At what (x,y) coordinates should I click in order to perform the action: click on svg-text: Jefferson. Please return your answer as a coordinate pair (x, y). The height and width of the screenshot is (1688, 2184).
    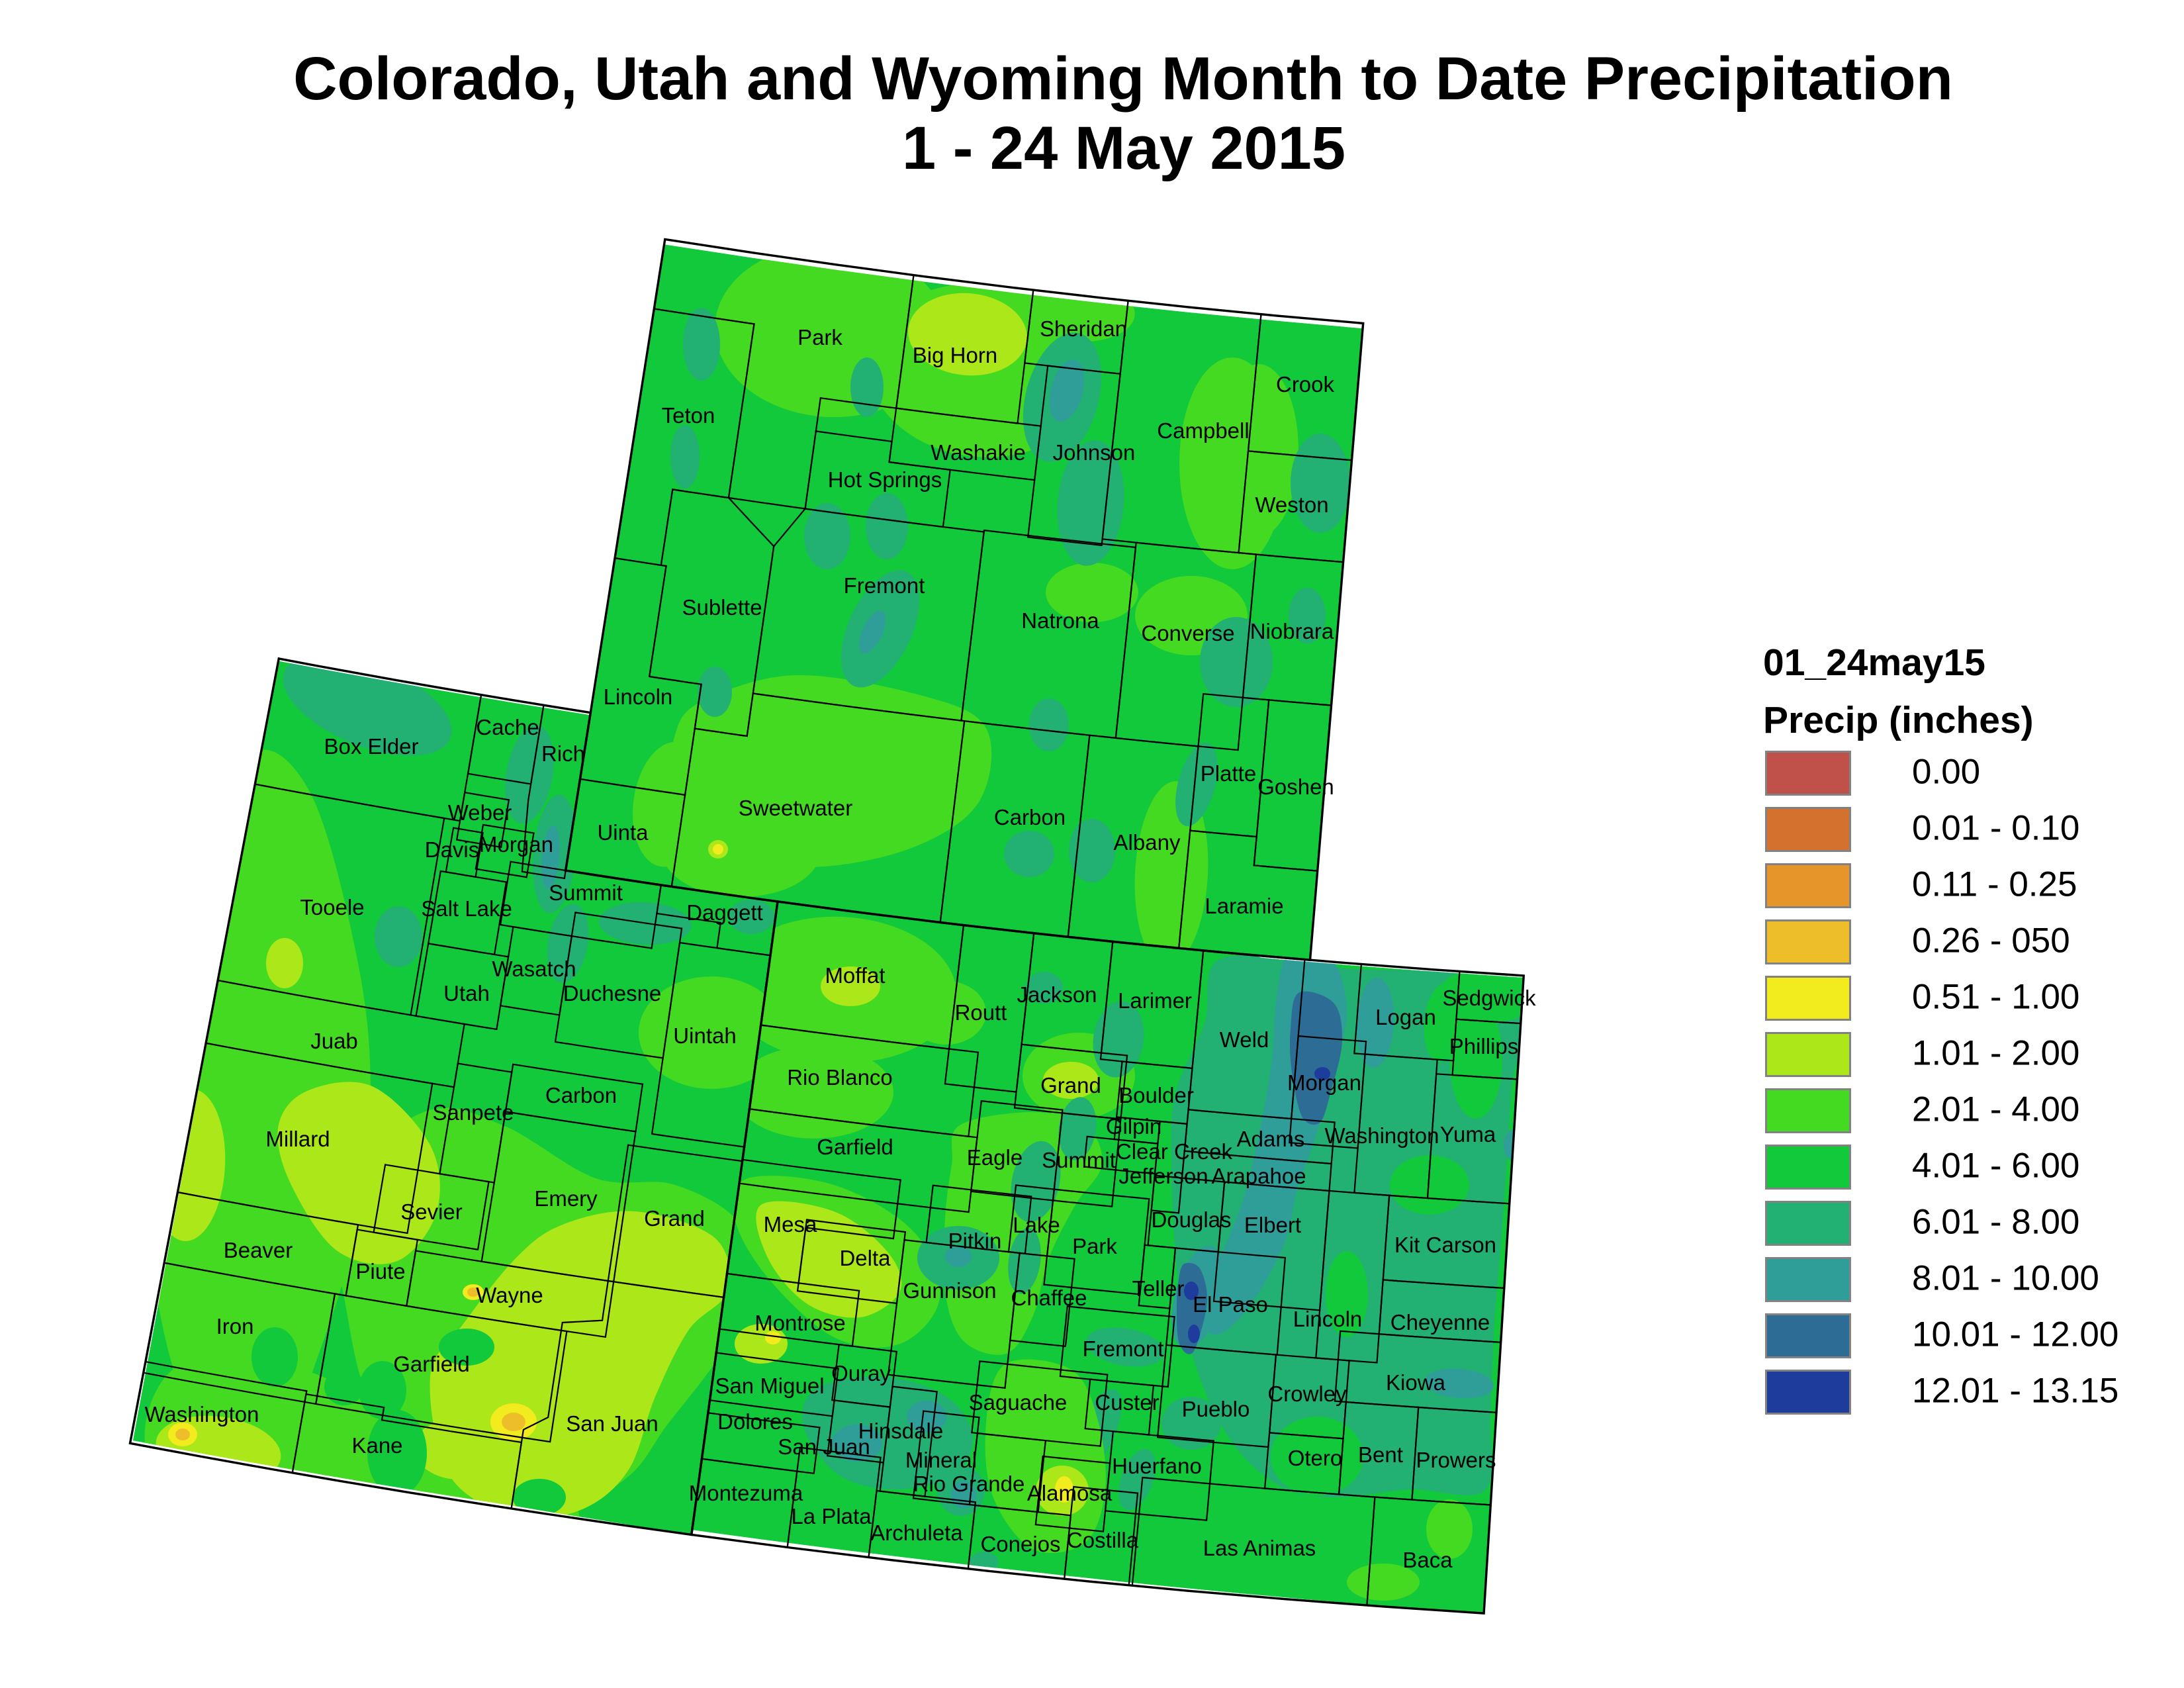
    Looking at the image, I should click on (1163, 1176).